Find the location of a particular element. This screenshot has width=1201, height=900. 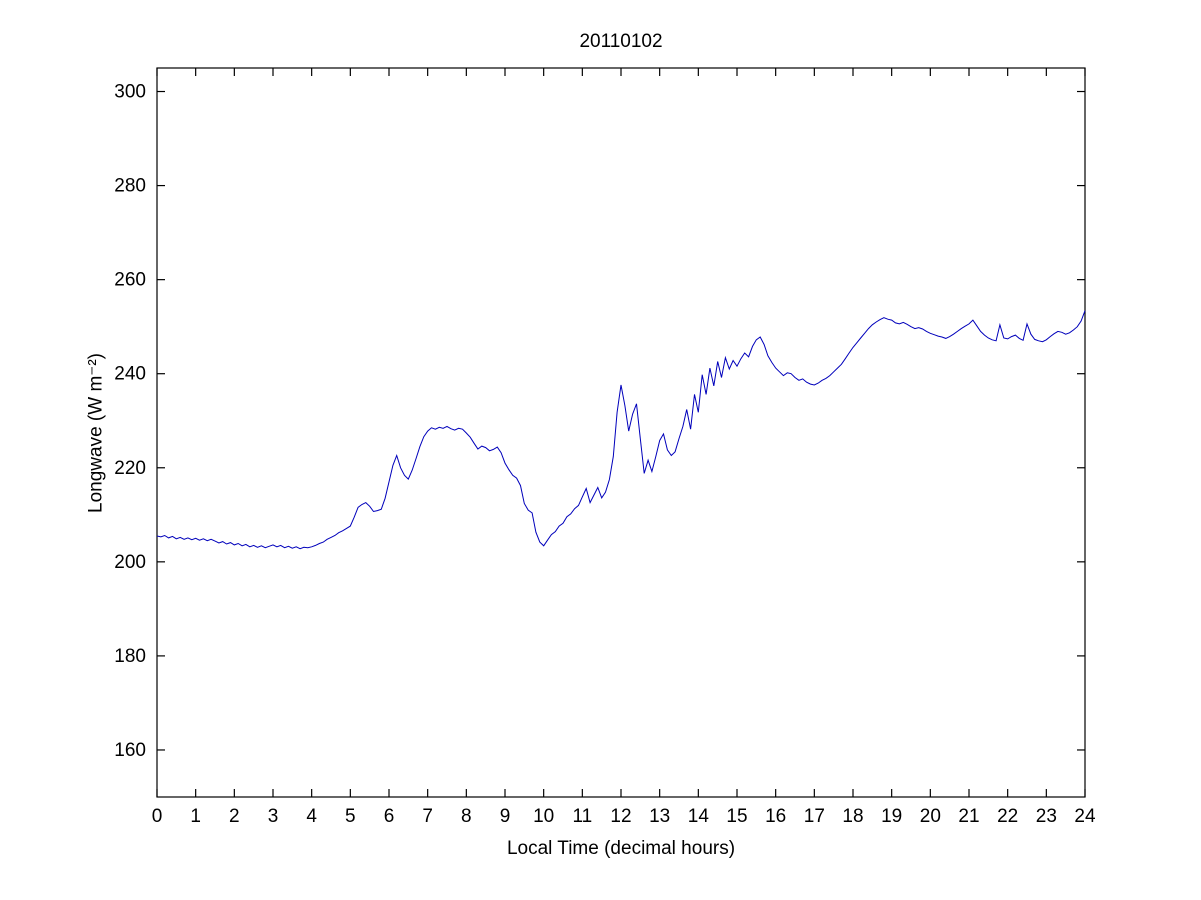

x-tick-label: 14 is located at coordinates (699, 816).